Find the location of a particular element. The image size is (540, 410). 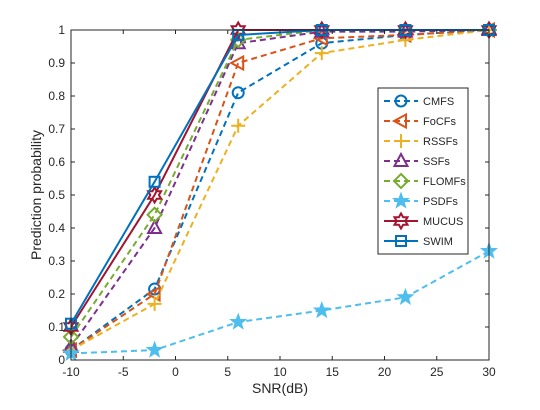

legend-label: SWIM is located at coordinates (438, 242).